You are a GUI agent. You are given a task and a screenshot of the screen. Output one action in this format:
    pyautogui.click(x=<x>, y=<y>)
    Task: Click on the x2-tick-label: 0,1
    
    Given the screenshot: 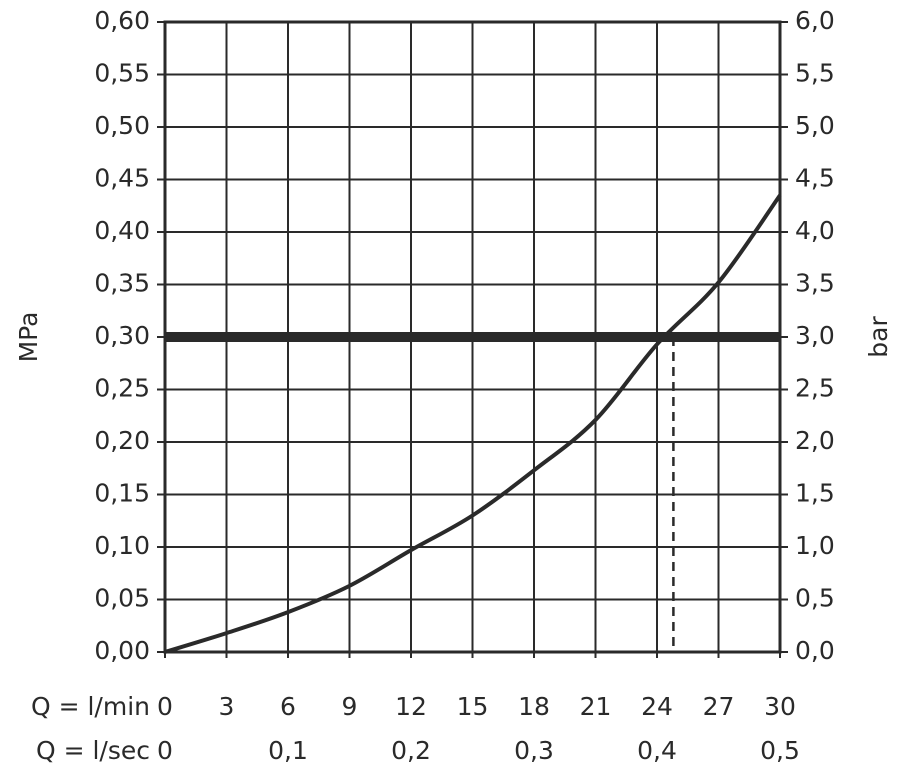 What is the action you would take?
    pyautogui.click(x=288, y=750)
    